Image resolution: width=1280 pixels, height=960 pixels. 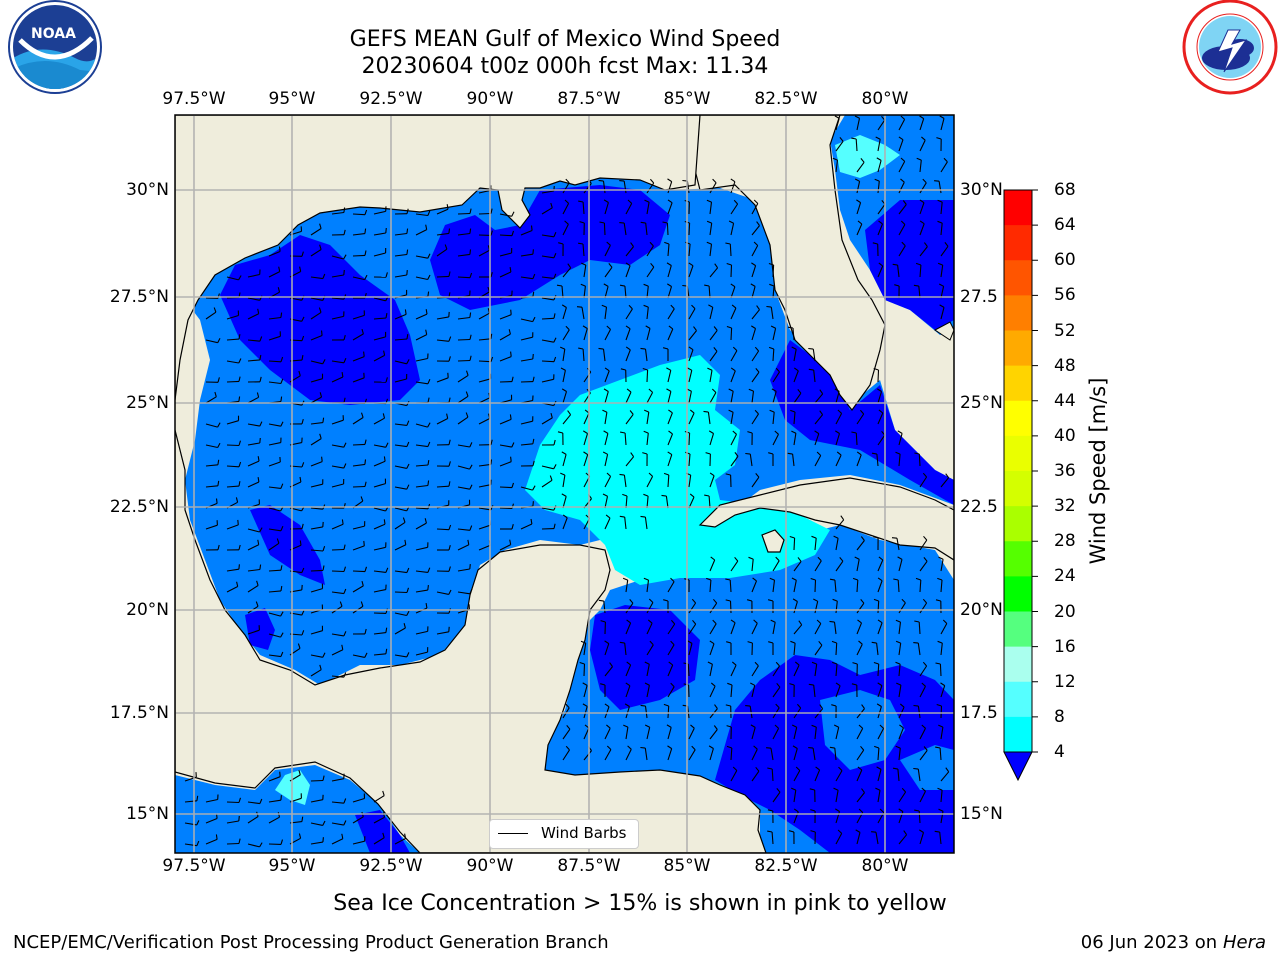 What do you see at coordinates (490, 866) in the screenshot?
I see `lon-tick-bottom: 90°W` at bounding box center [490, 866].